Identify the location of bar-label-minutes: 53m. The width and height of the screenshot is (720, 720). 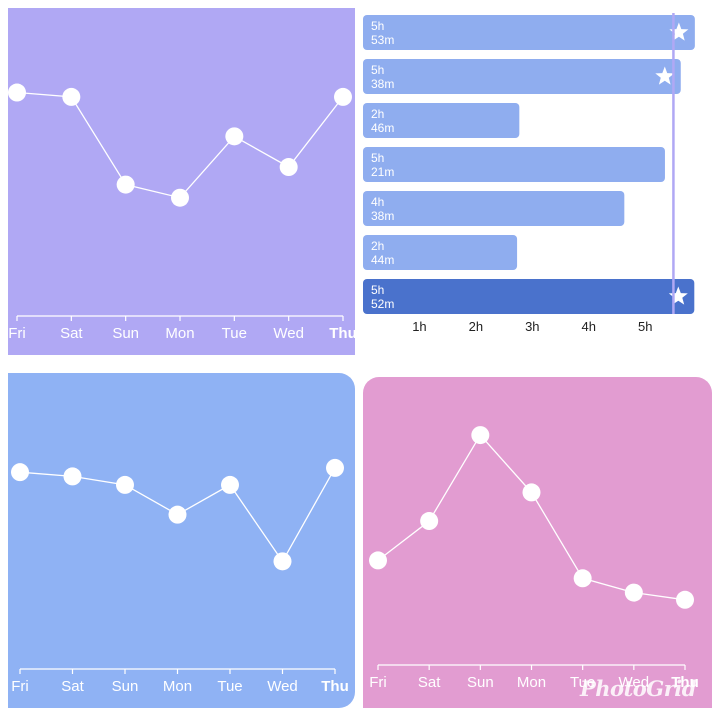
(382, 40).